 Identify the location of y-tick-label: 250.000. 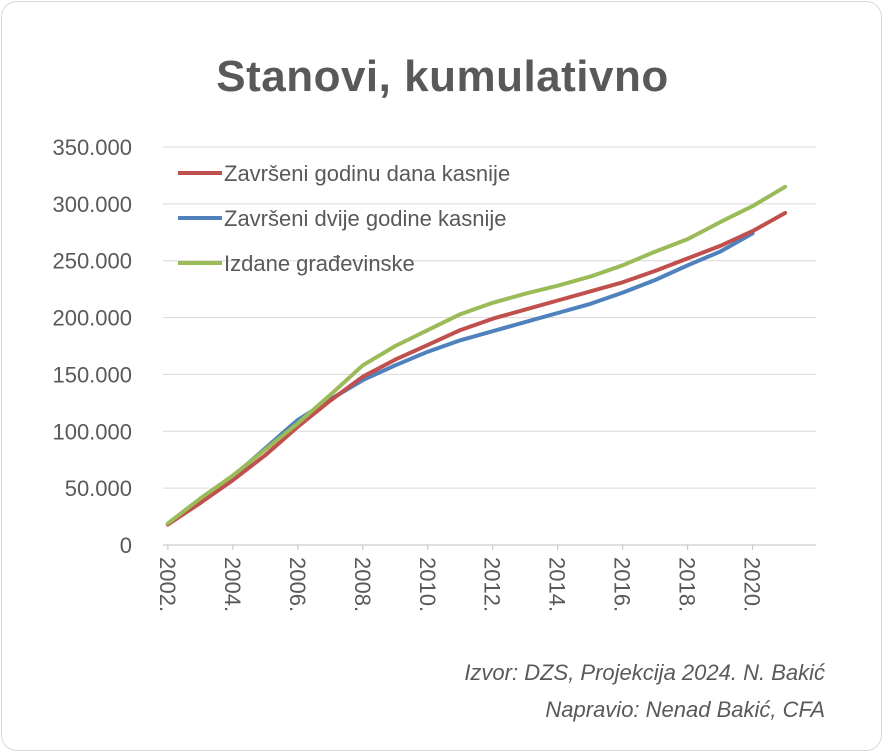
(92, 261).